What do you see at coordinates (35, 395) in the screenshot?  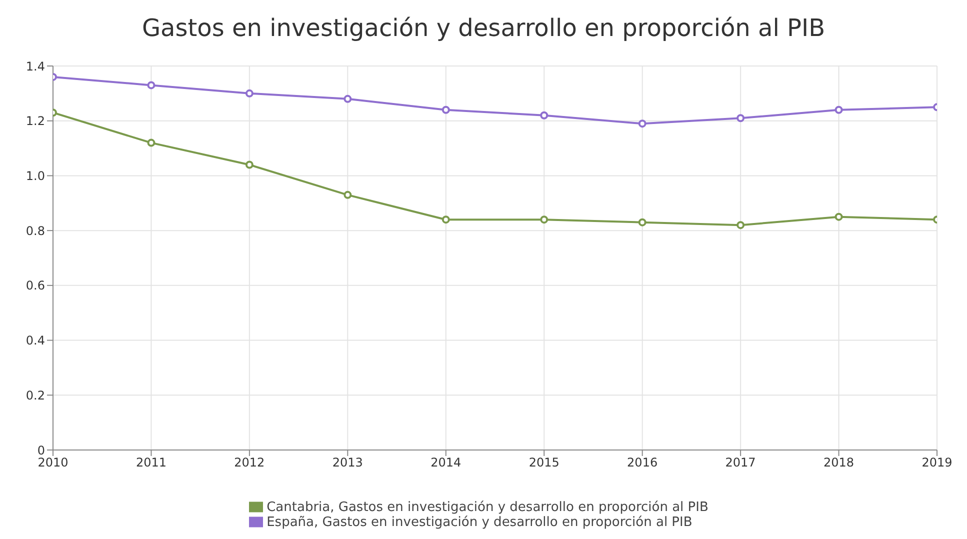 I see `y-tick-label: 0.2` at bounding box center [35, 395].